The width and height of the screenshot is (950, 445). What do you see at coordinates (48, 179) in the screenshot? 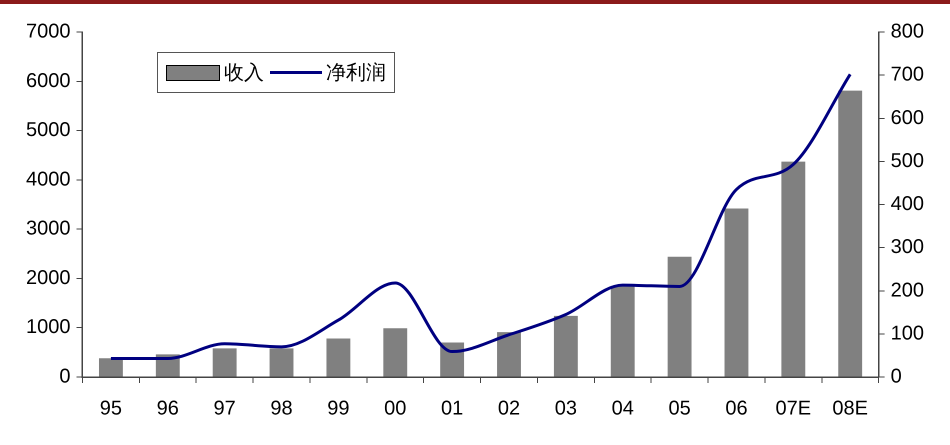
I see `y-tick-label: 4000` at bounding box center [48, 179].